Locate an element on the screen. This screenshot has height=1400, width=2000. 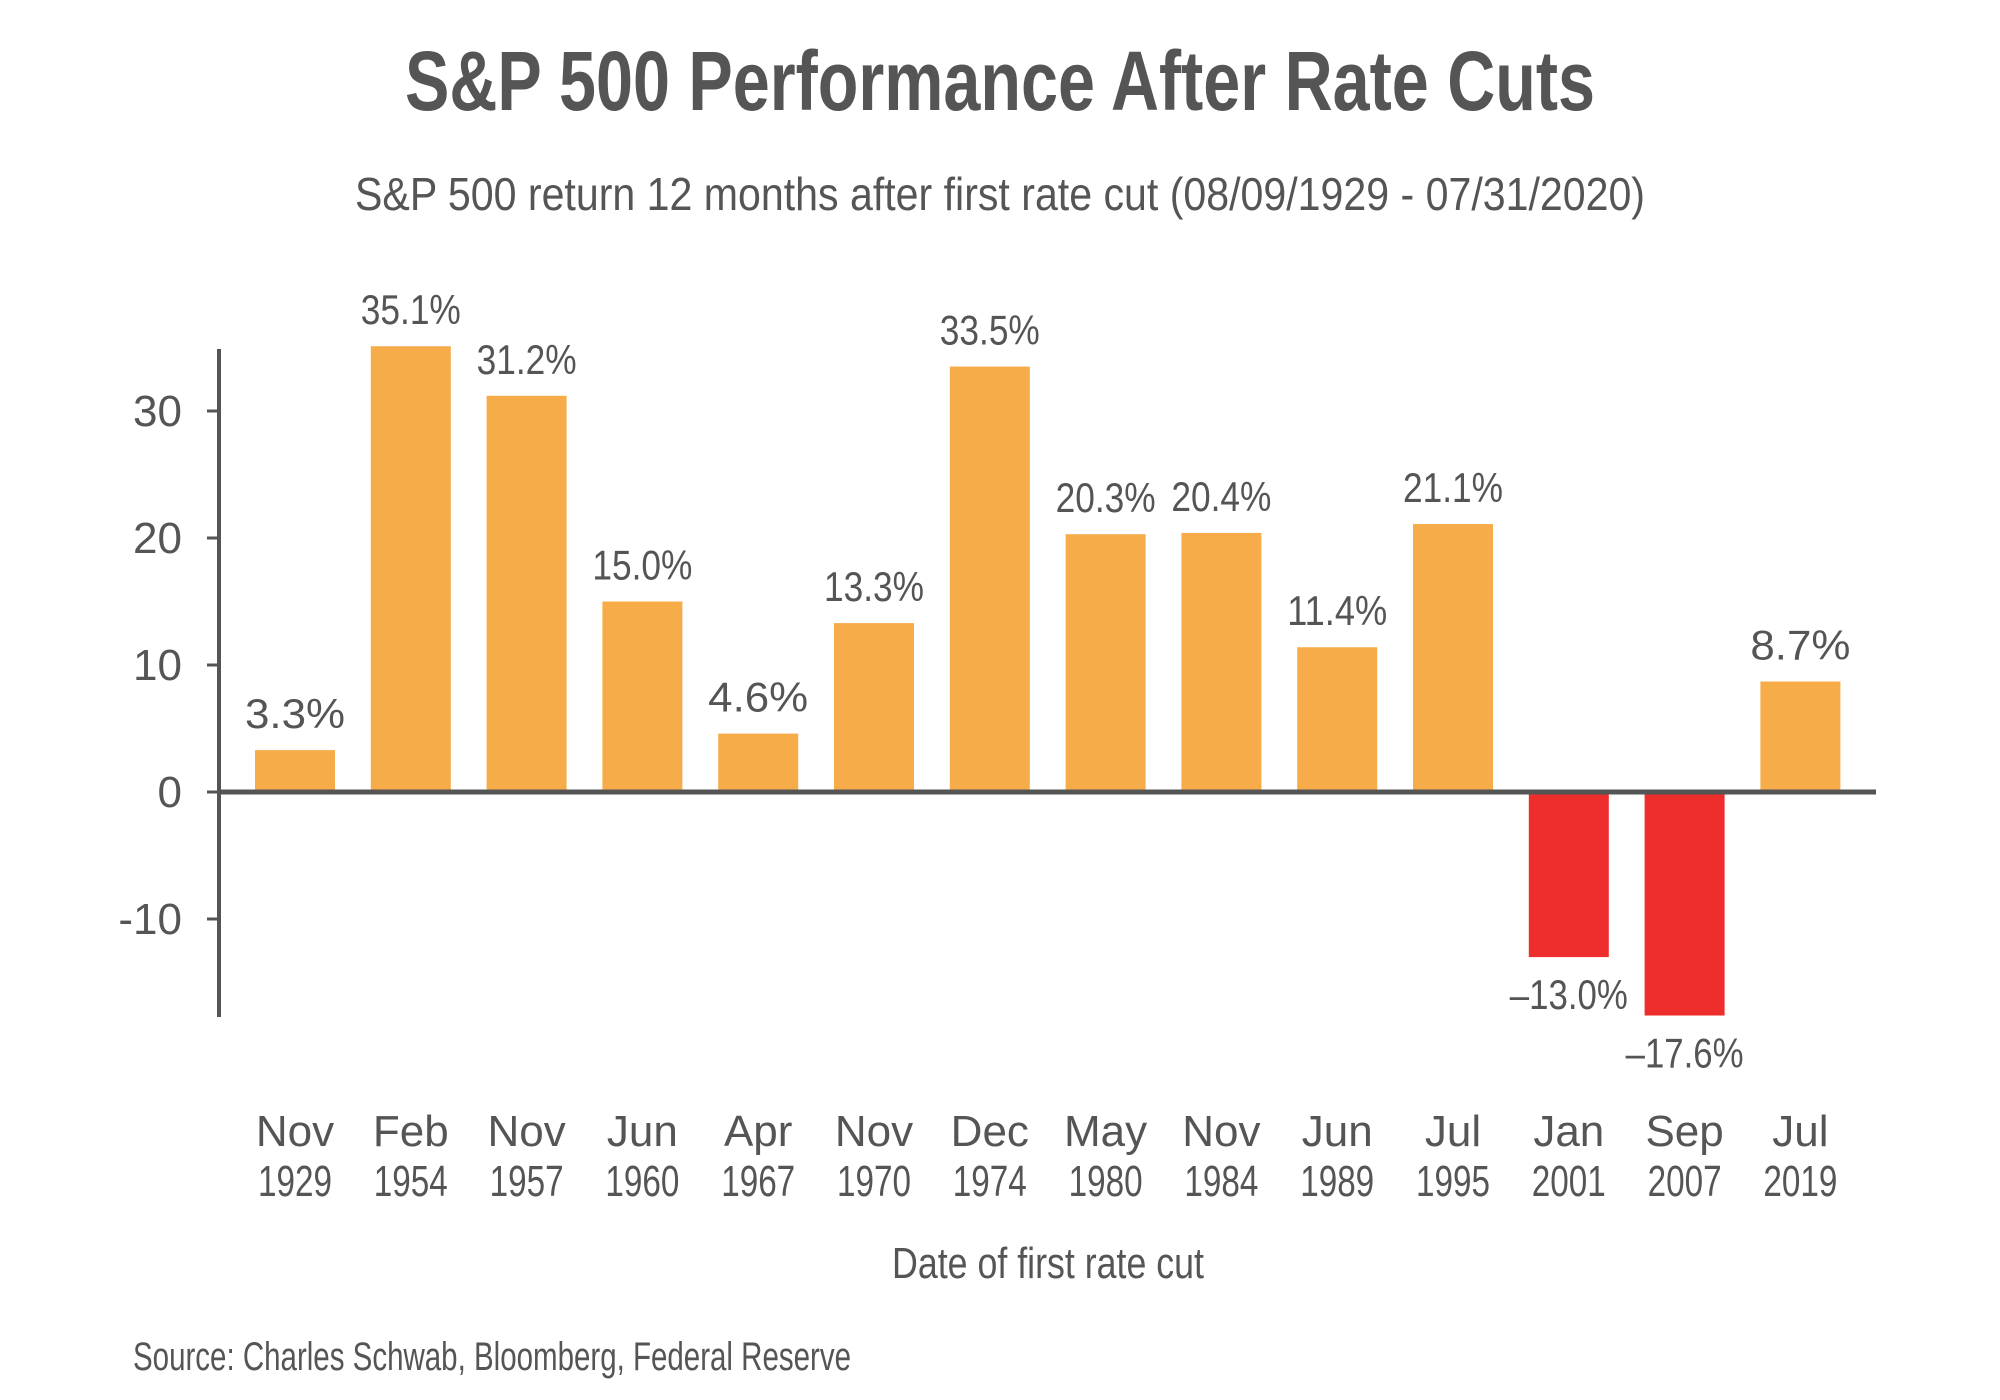
data-label: 11.4% is located at coordinates (1337, 610).